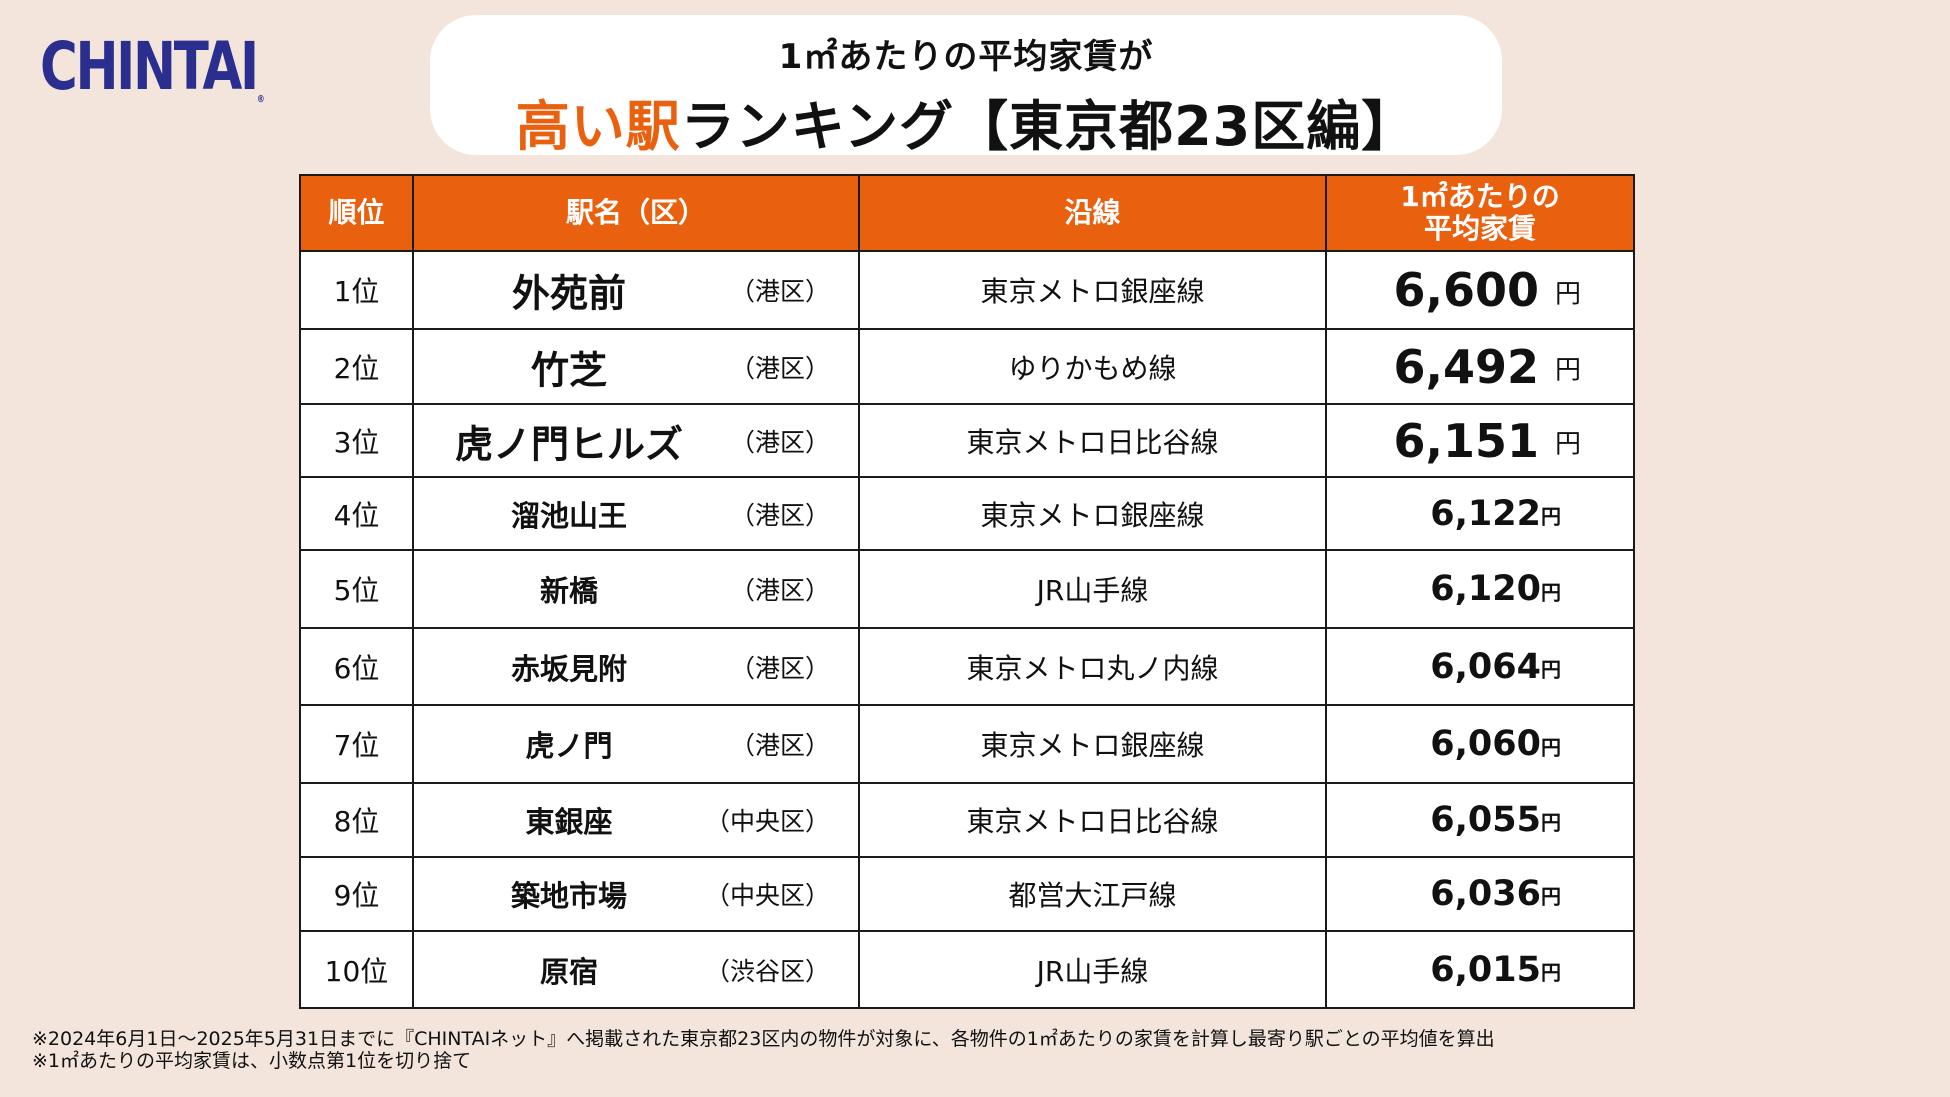 Image resolution: width=1950 pixels, height=1097 pixels. Describe the element at coordinates (356, 589) in the screenshot. I see `rank-cell: 5位` at that location.